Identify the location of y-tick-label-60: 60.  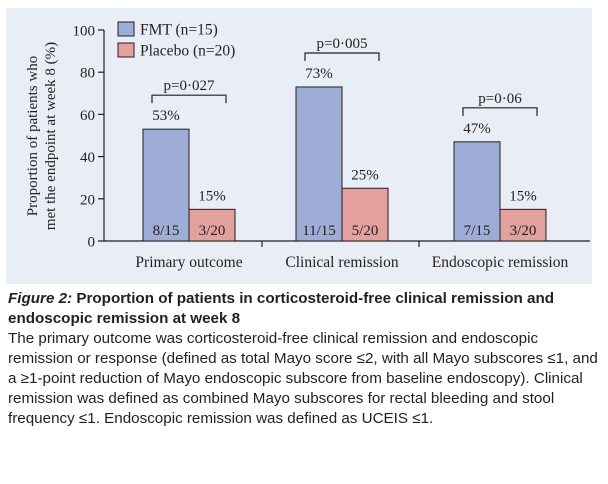
(87, 116).